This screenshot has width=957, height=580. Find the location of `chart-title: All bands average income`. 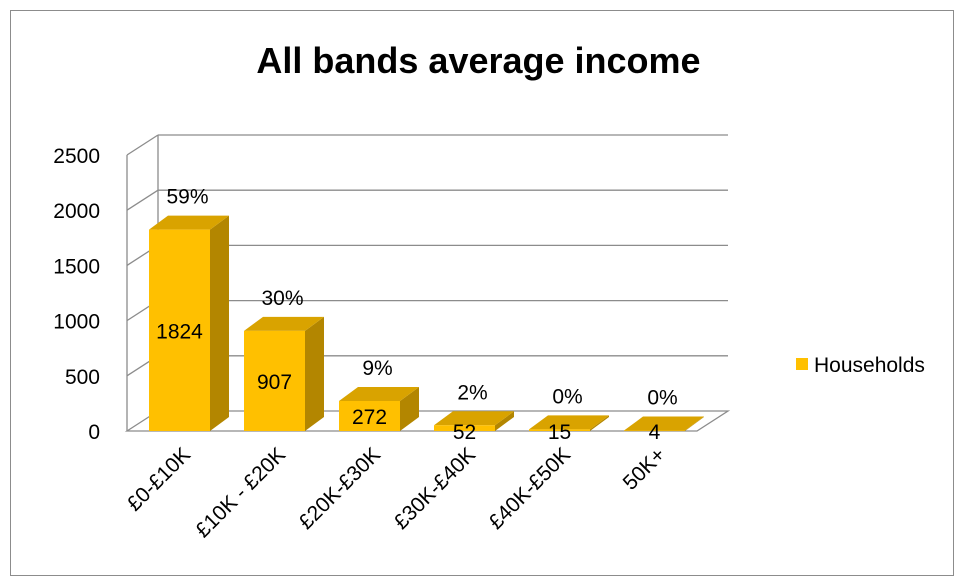

chart-title: All bands average income is located at coordinates (478, 60).